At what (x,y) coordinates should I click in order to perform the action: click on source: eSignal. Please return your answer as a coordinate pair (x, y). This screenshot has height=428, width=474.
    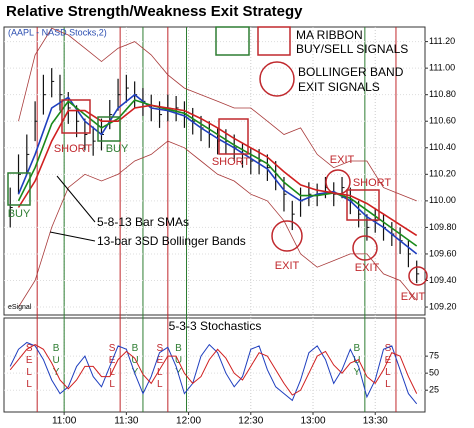
    Looking at the image, I should click on (20, 307).